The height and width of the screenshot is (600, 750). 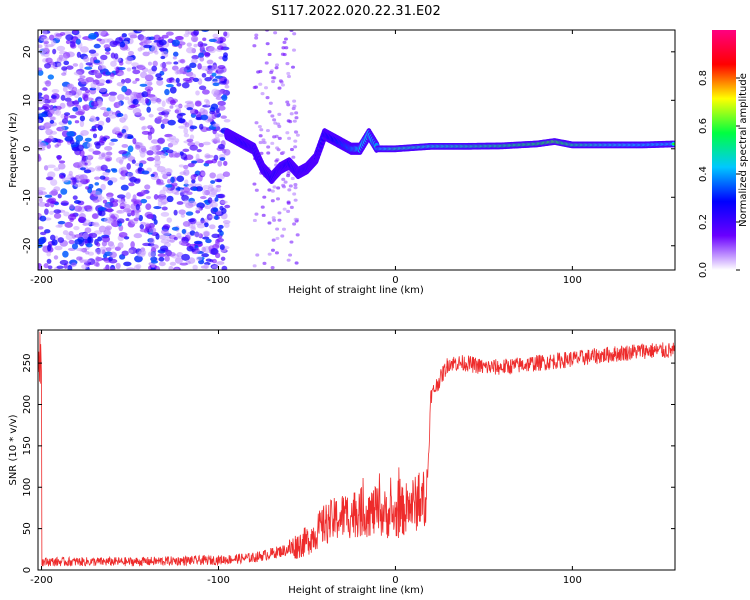 What do you see at coordinates (27, 246) in the screenshot?
I see `y-tick-label: -20` at bounding box center [27, 246].